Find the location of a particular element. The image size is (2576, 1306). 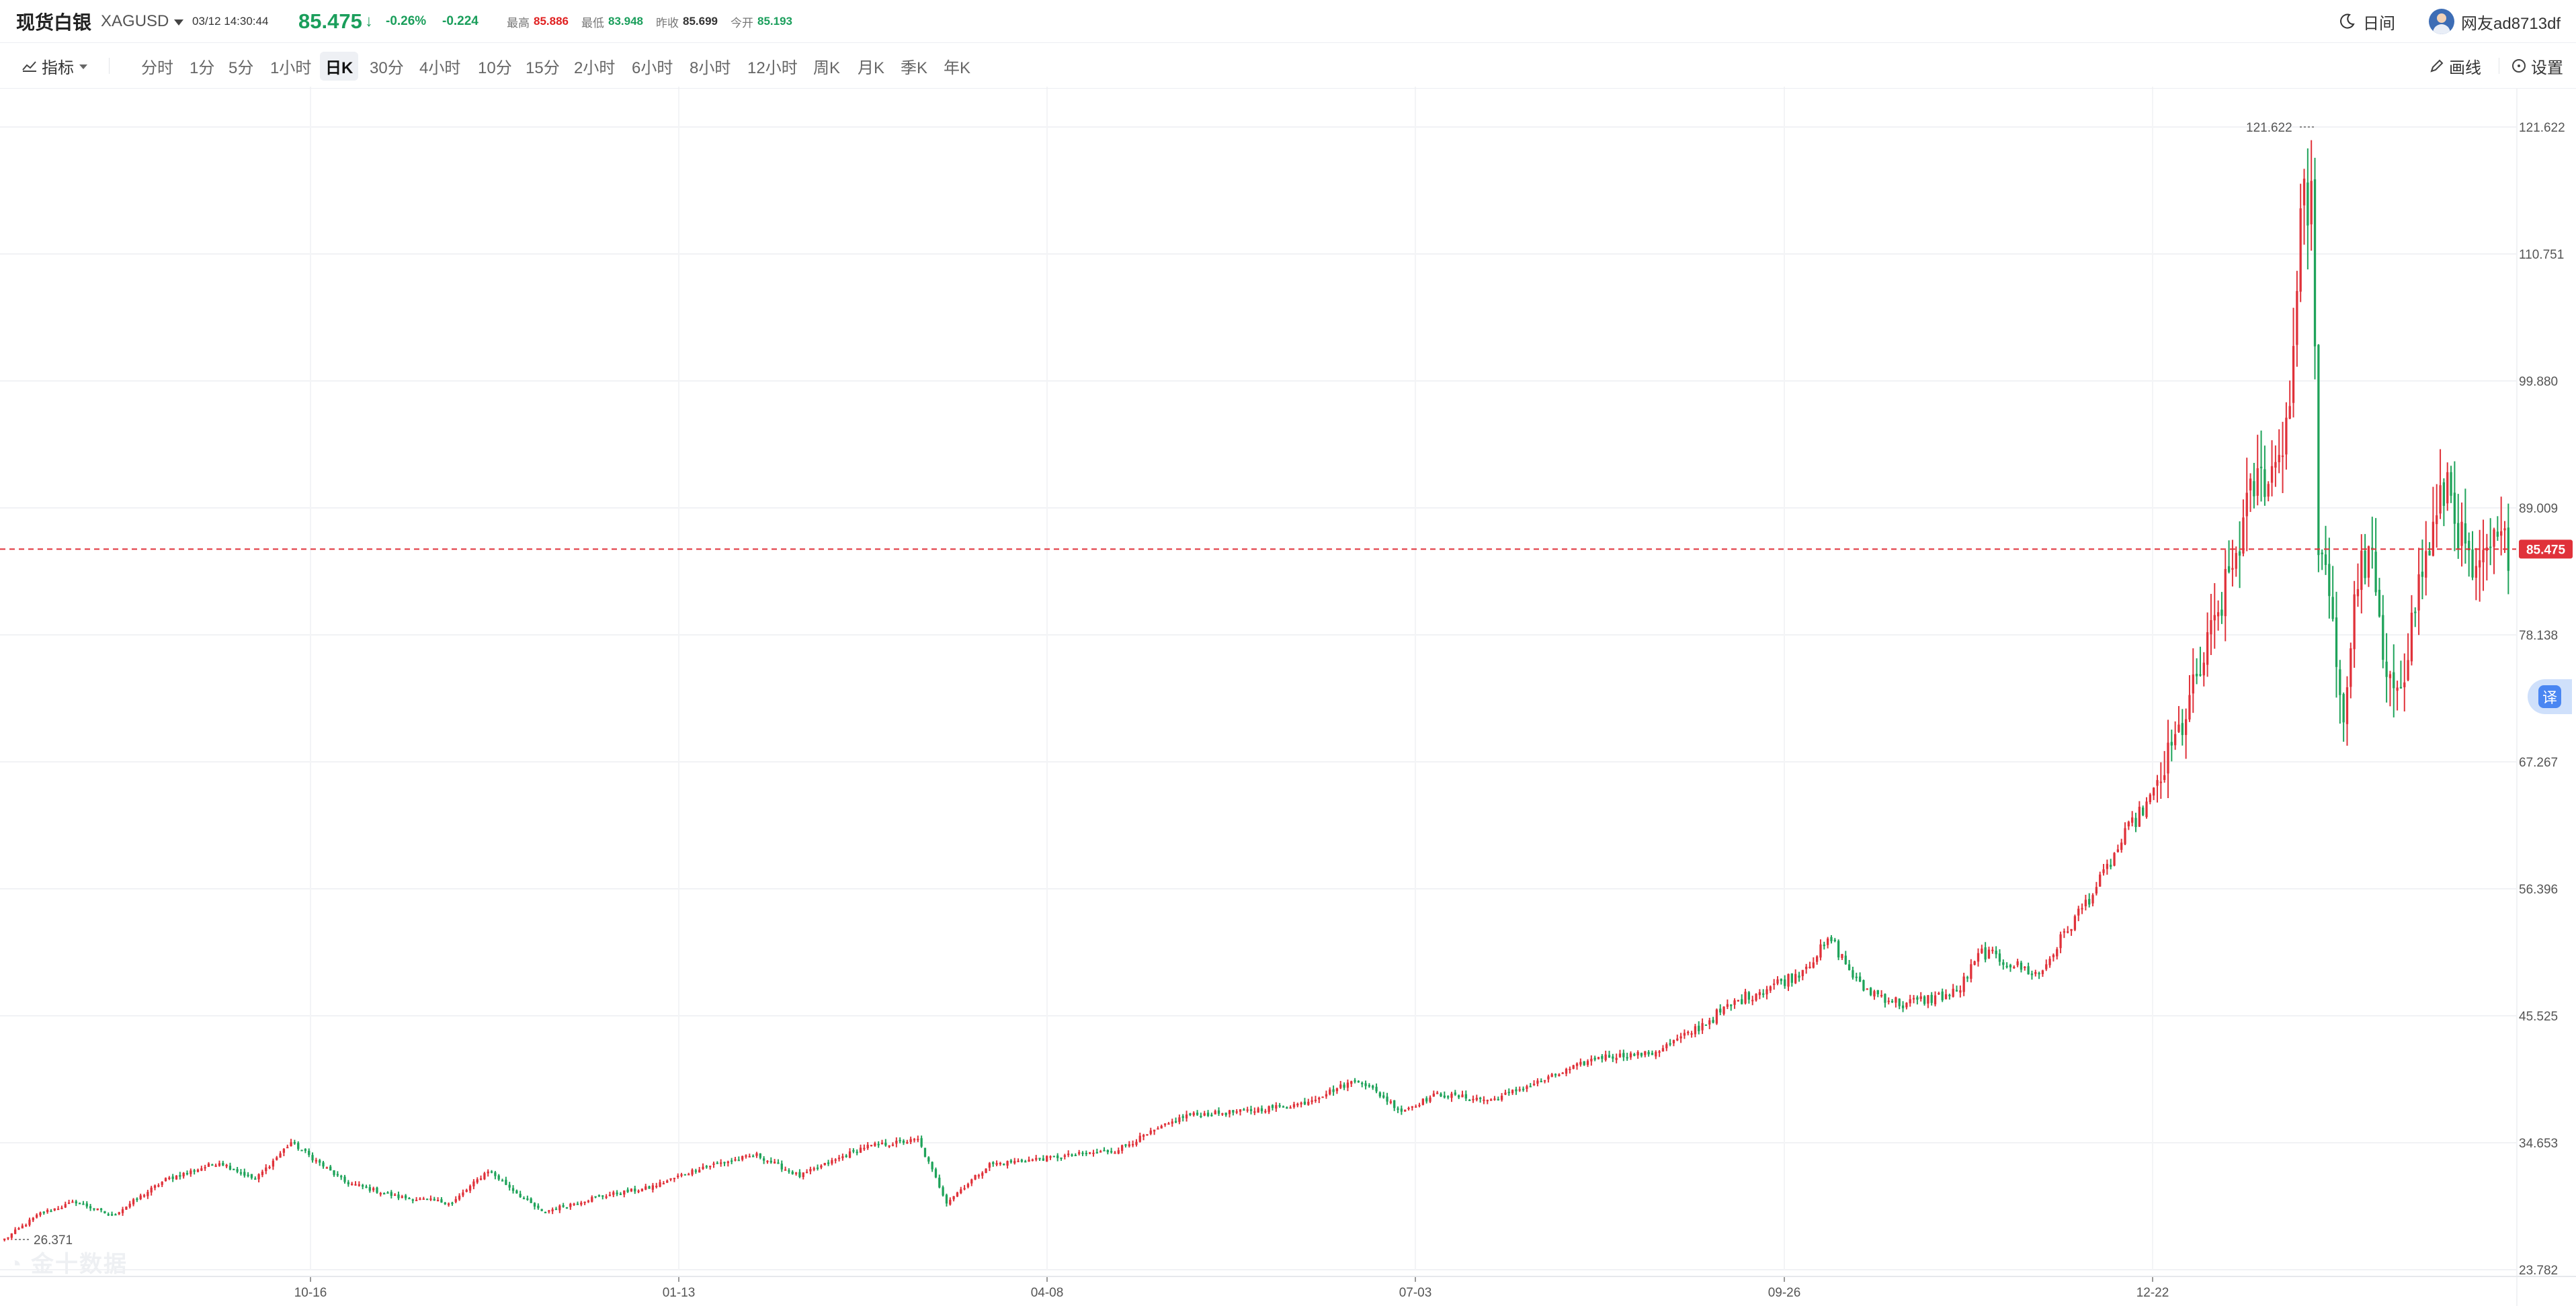

period-10m: 10分 is located at coordinates (495, 66).